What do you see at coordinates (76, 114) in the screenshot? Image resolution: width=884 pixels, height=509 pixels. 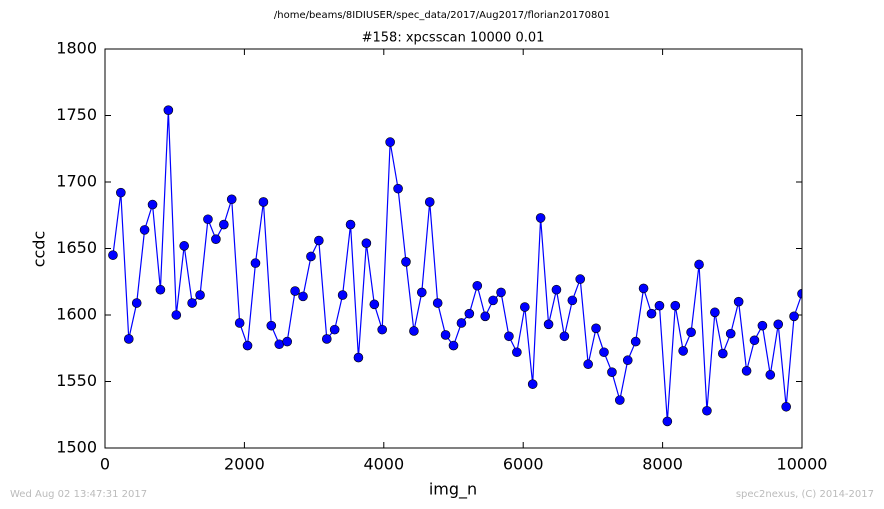 I see `y-tick-label: 1750` at bounding box center [76, 114].